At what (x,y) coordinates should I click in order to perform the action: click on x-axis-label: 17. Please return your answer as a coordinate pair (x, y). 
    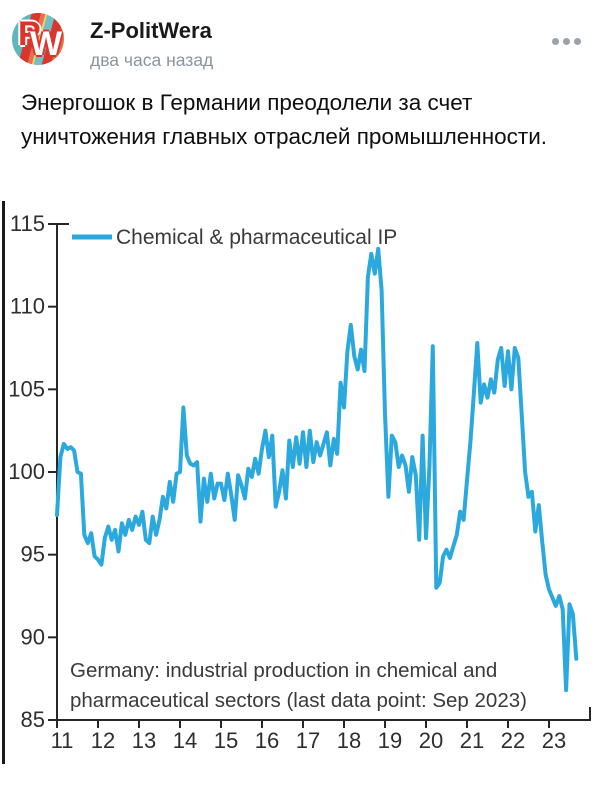
    Looking at the image, I should click on (308, 740).